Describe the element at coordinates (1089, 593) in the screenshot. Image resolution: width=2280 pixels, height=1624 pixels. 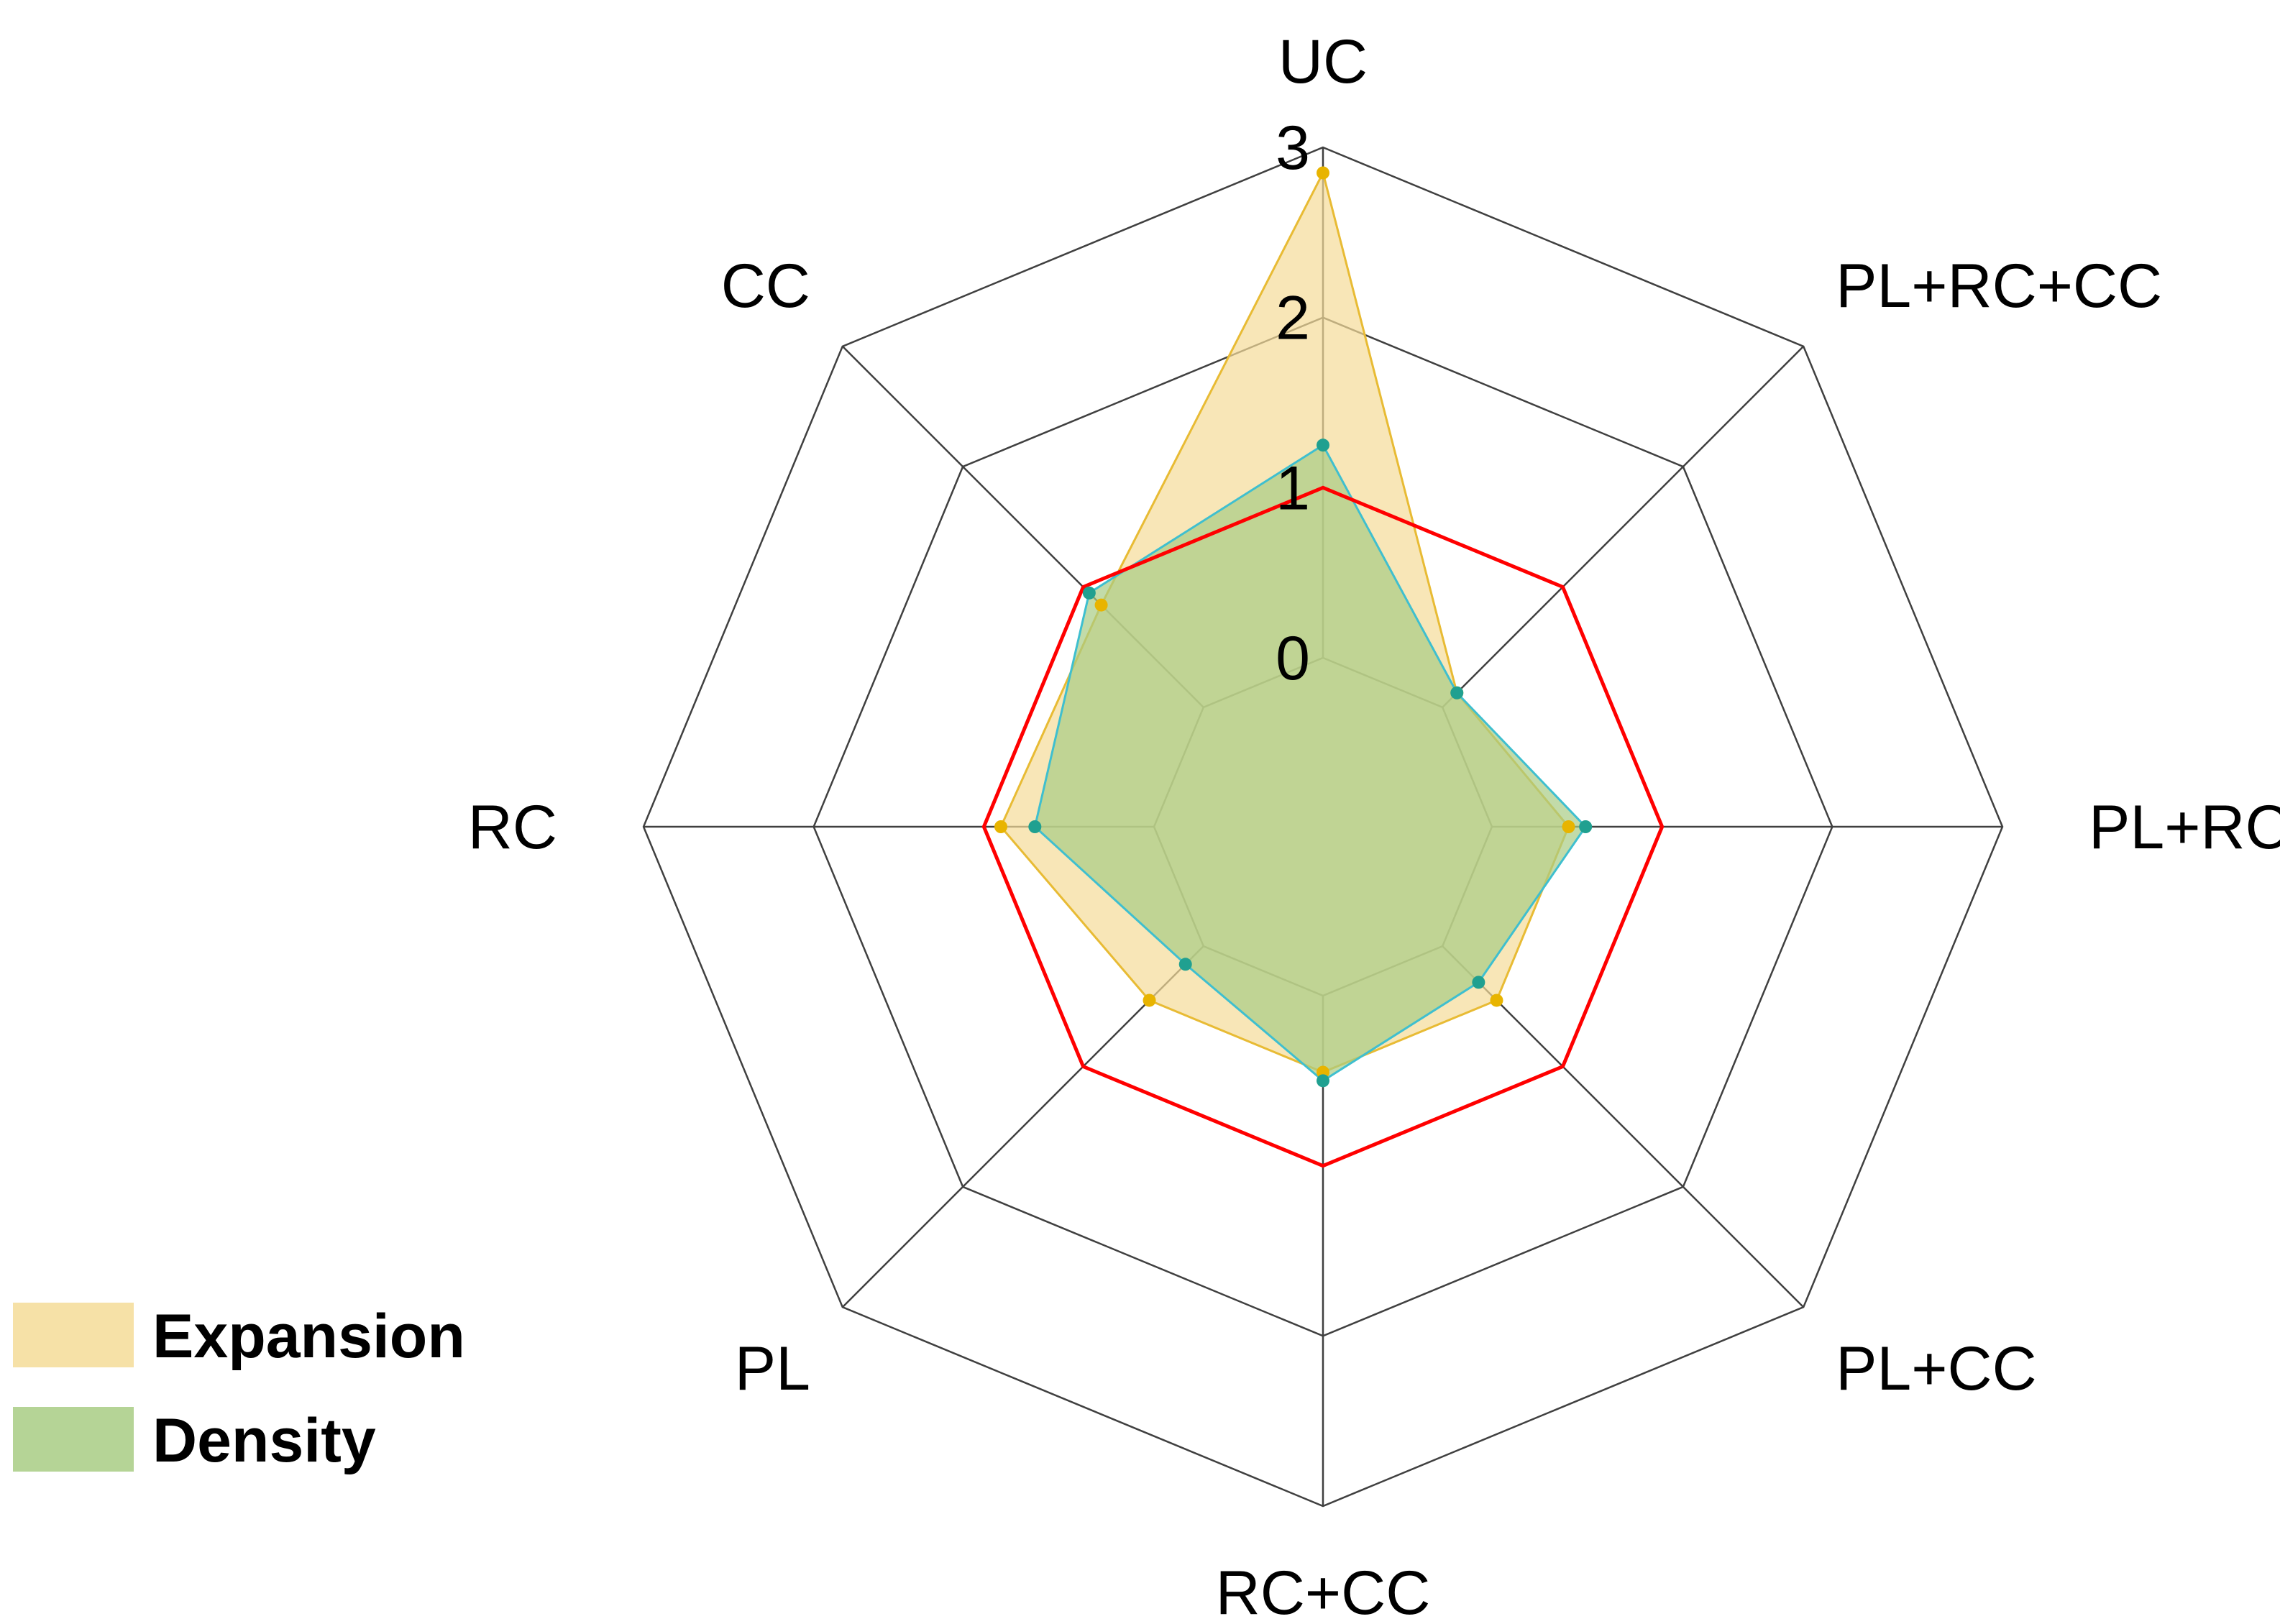
I see `point-density-cc` at that location.